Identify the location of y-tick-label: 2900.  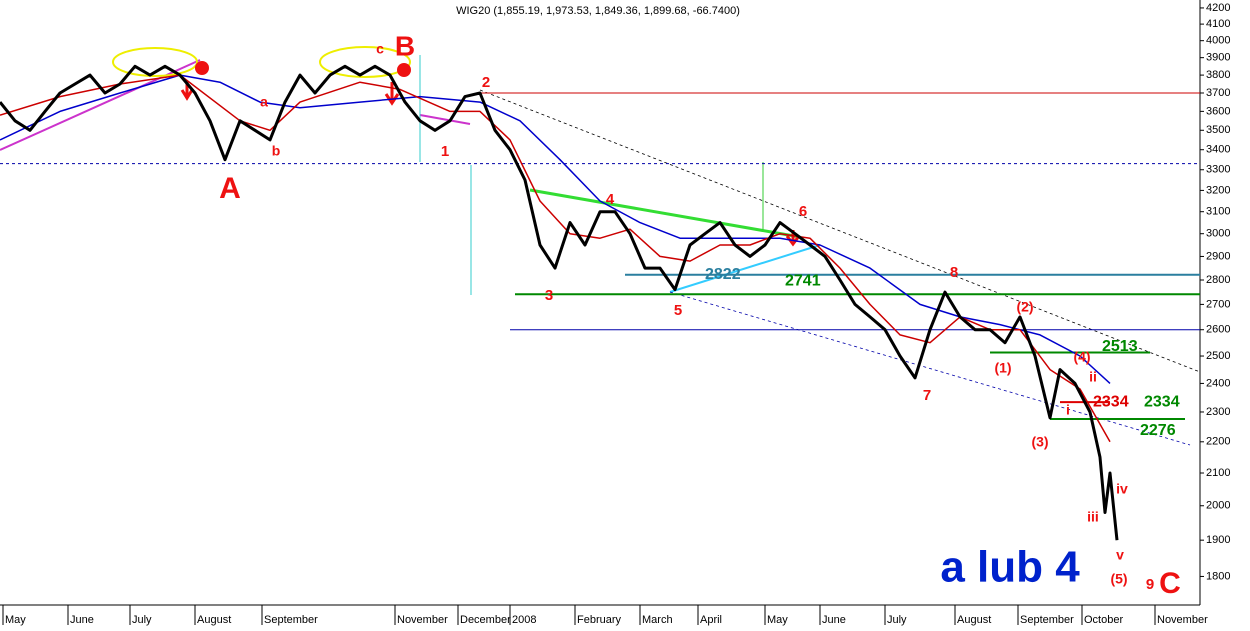
(1218, 256).